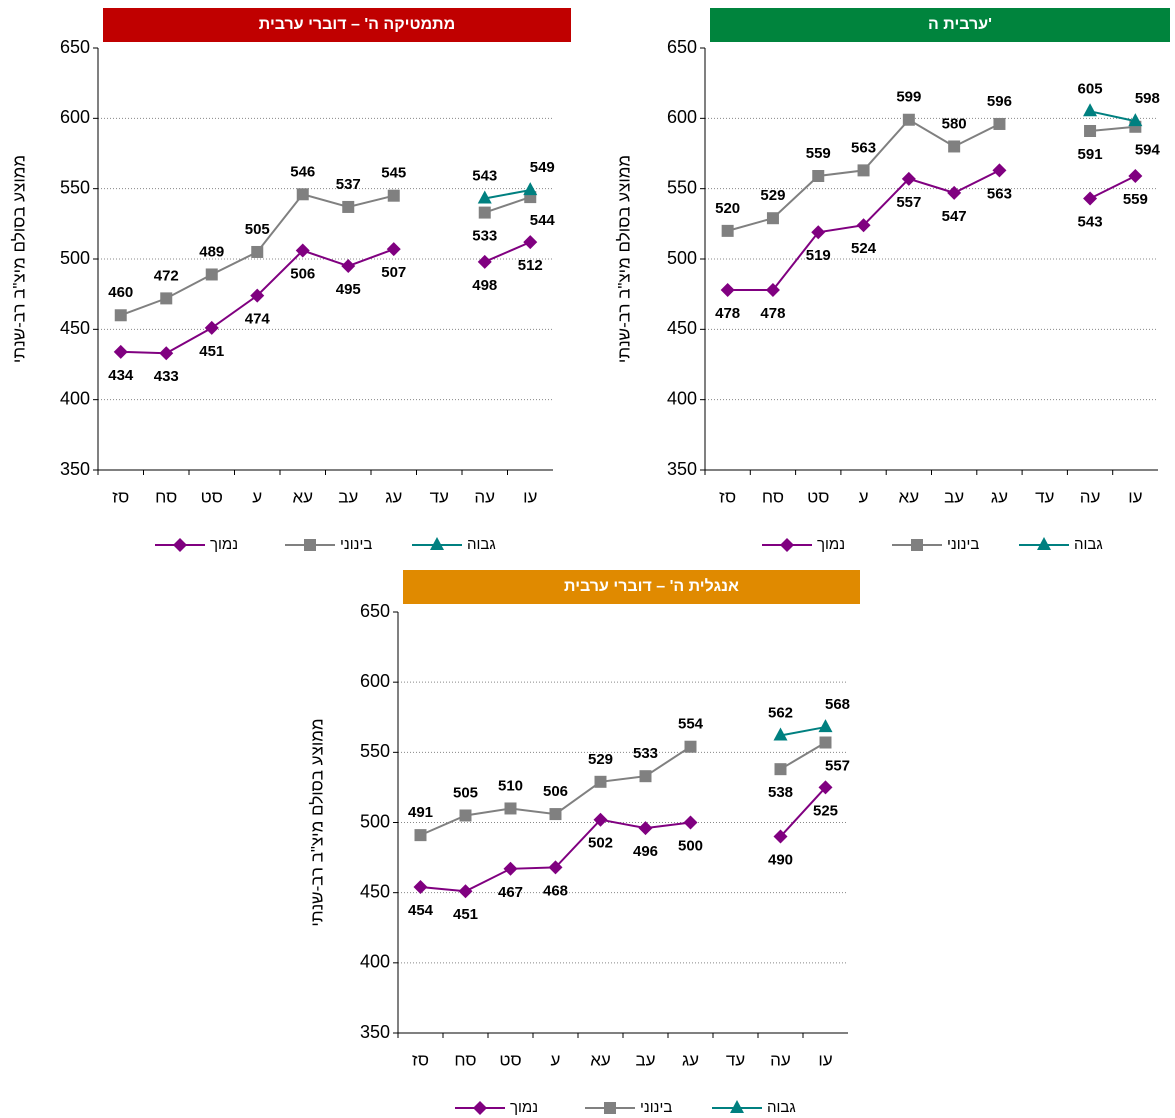 Image resolution: width=1175 pixels, height=1118 pixels. Describe the element at coordinates (960, 24) in the screenshot. I see `chart-title: ערבית ה'` at that location.